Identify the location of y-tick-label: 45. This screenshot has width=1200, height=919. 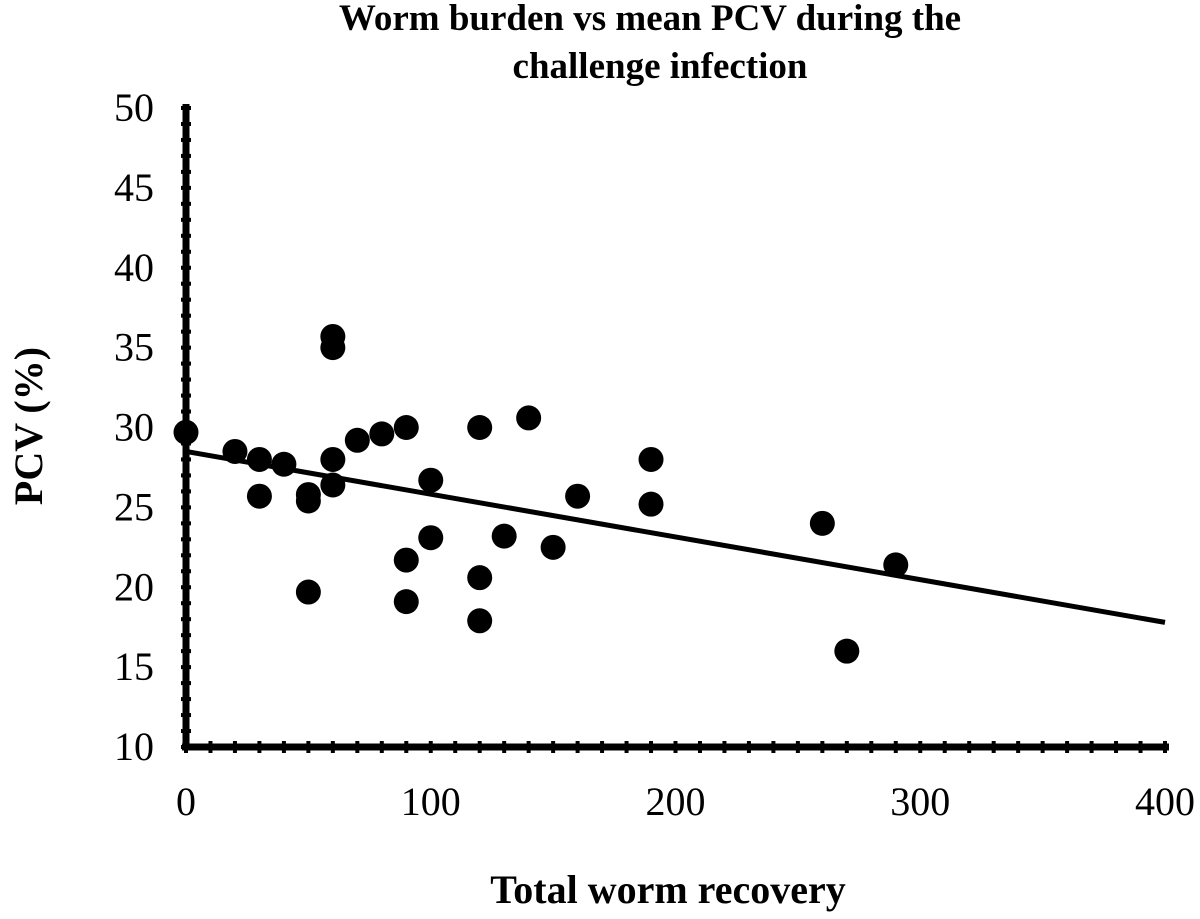
(134, 187).